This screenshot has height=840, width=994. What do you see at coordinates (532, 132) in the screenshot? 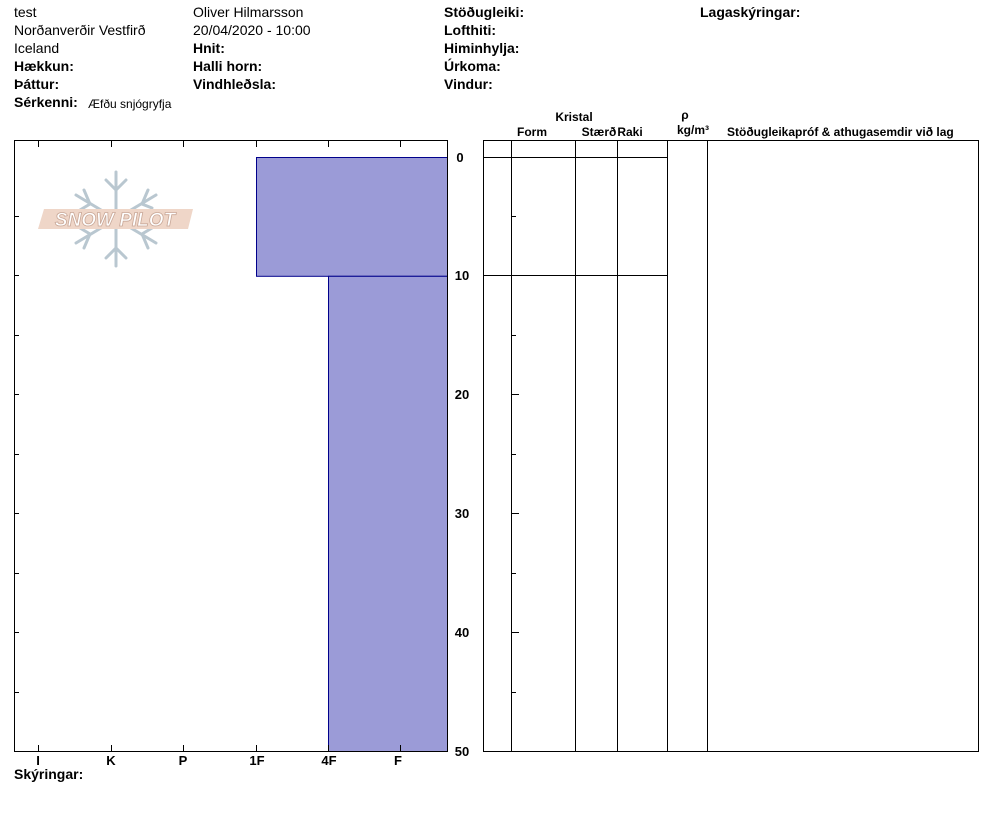
I see `form-header: Form` at bounding box center [532, 132].